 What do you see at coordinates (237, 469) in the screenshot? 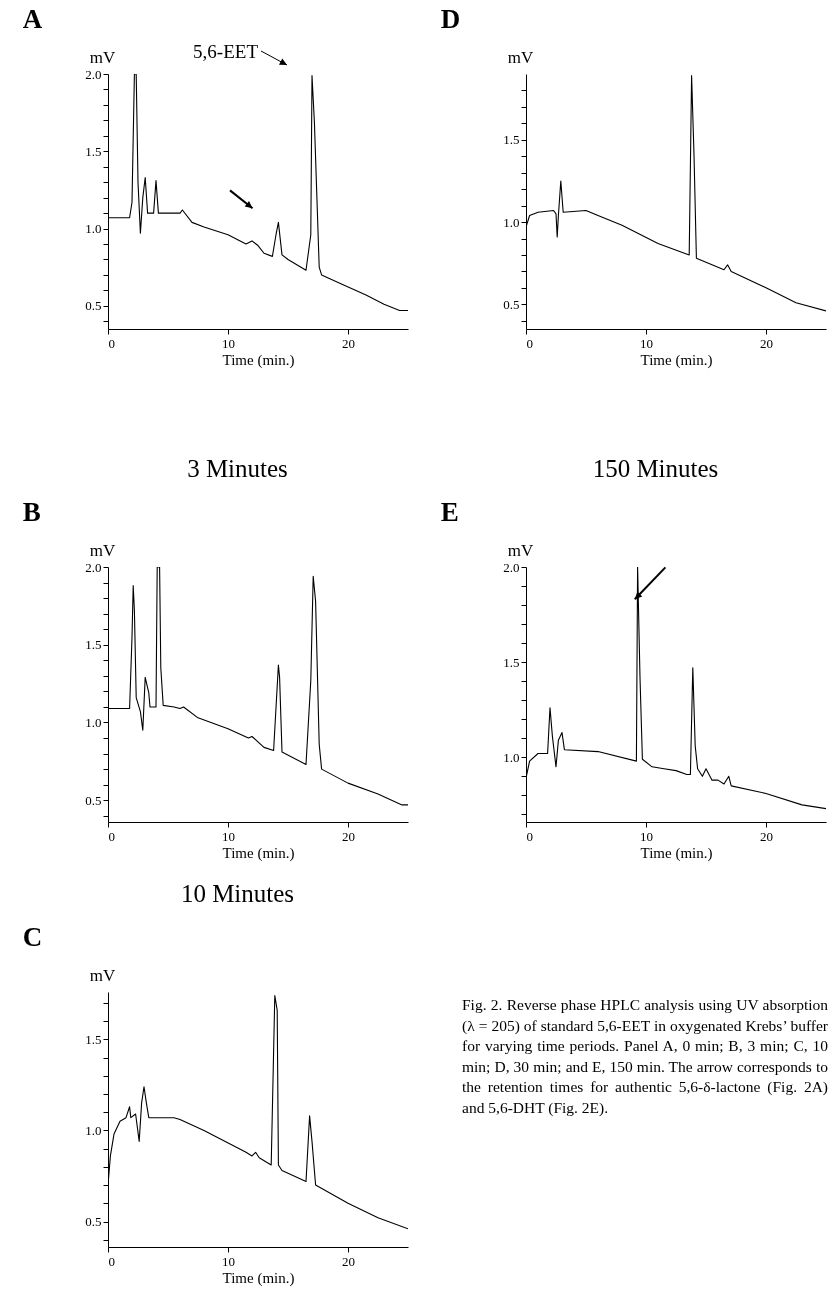
I see `chart-subtitle: 3 Minutes` at bounding box center [237, 469].